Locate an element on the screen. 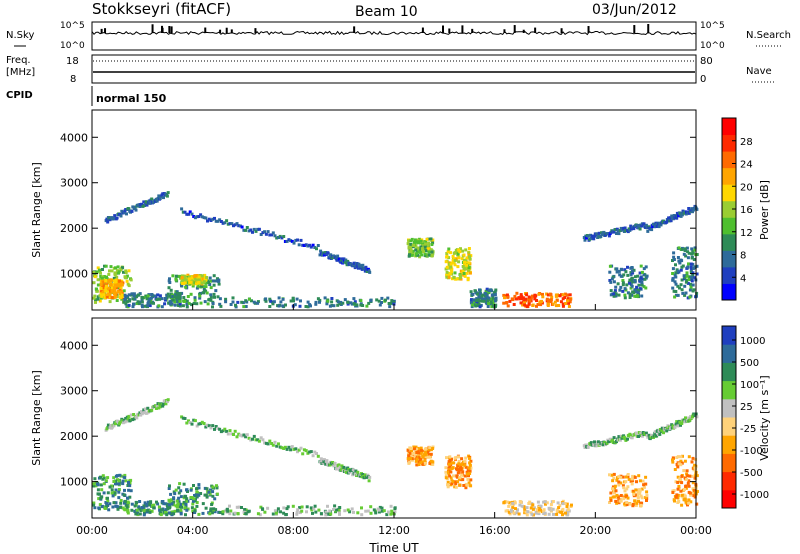 The image size is (800, 554). colorbar-segment is located at coordinates (729, 353).